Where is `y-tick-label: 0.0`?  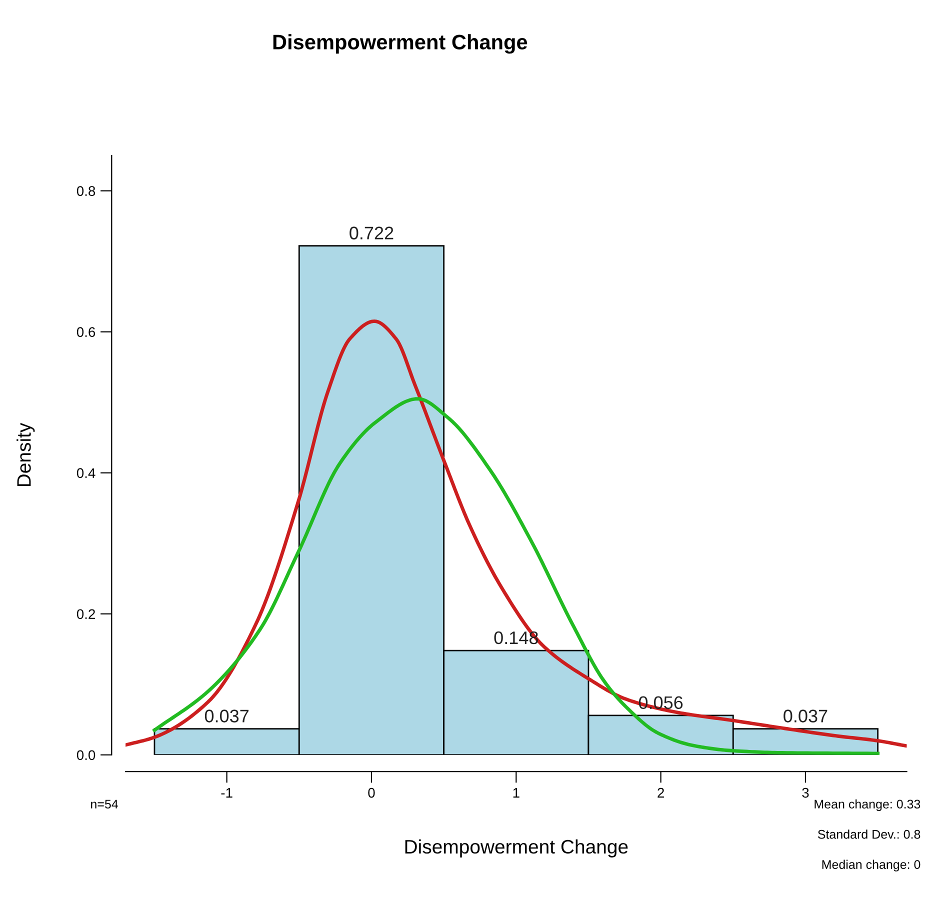 y-tick-label: 0.0 is located at coordinates (86, 755).